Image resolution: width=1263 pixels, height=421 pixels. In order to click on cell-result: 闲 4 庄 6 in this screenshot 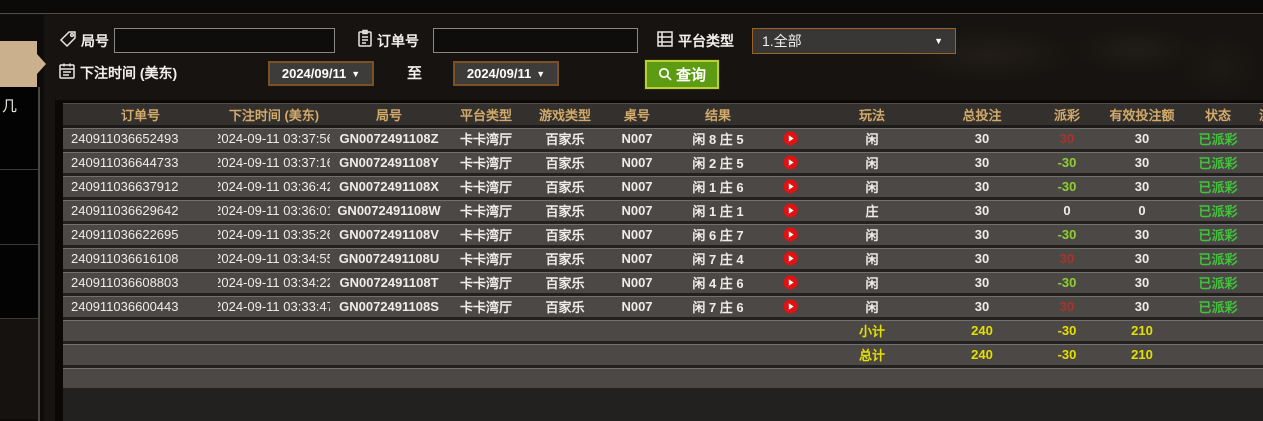, I will do `click(718, 283)`.